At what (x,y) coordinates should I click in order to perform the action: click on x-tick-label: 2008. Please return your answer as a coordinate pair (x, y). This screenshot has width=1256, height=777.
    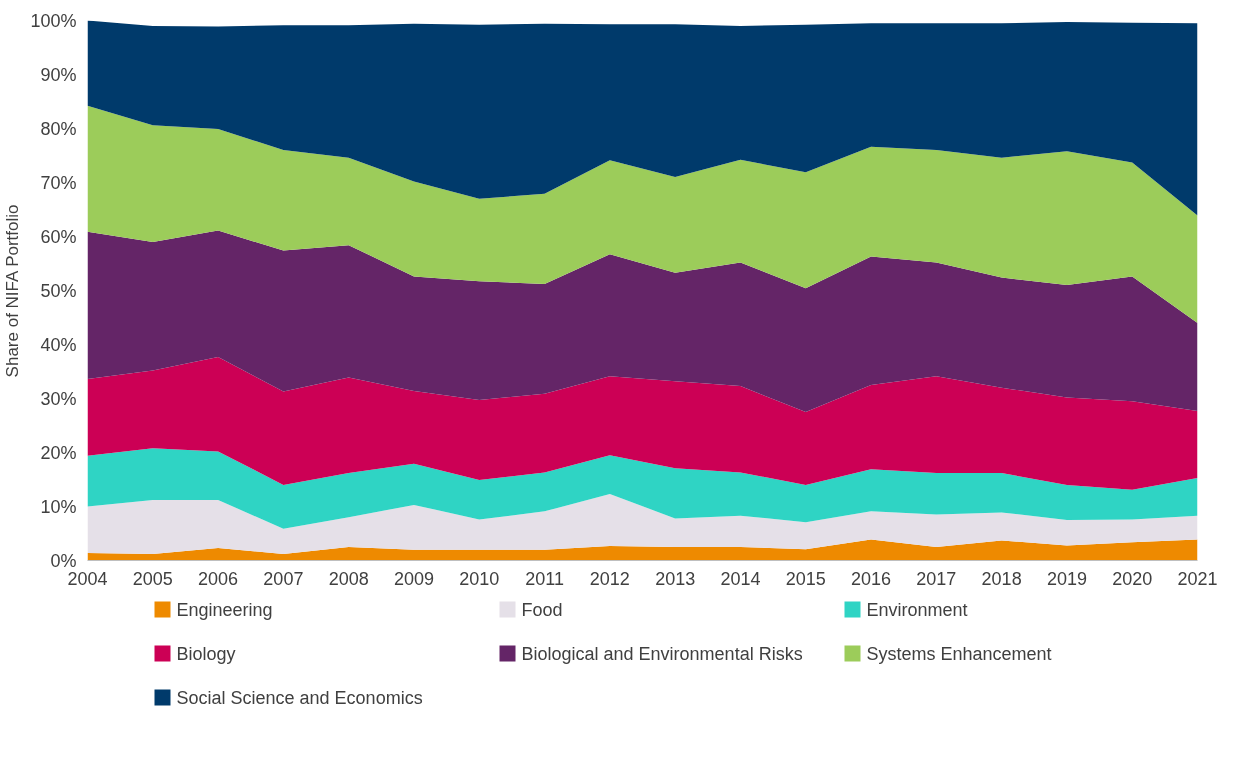
    Looking at the image, I should click on (348, 578).